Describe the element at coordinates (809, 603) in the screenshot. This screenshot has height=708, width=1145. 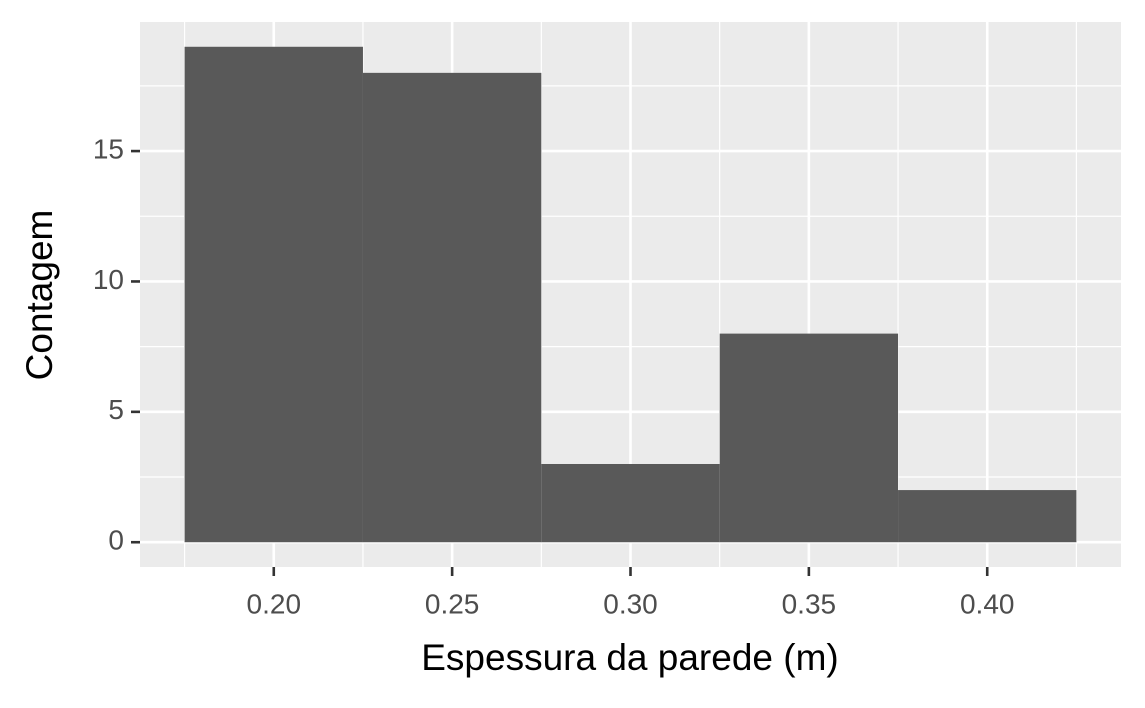
I see `x-tick-label: 0.35` at that location.